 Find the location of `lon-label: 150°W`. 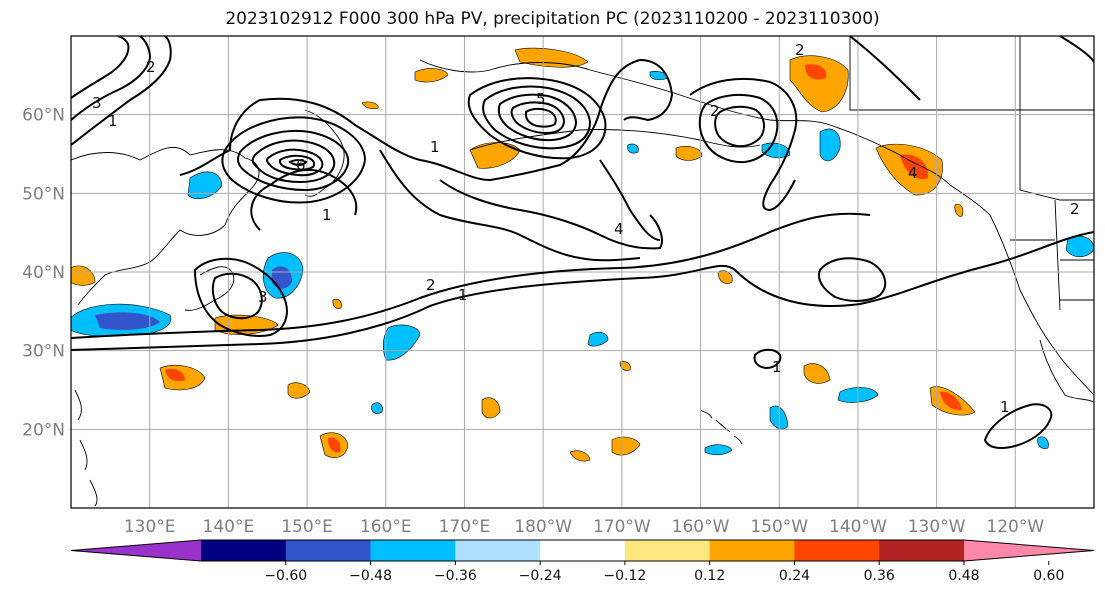

lon-label: 150°W is located at coordinates (779, 527).